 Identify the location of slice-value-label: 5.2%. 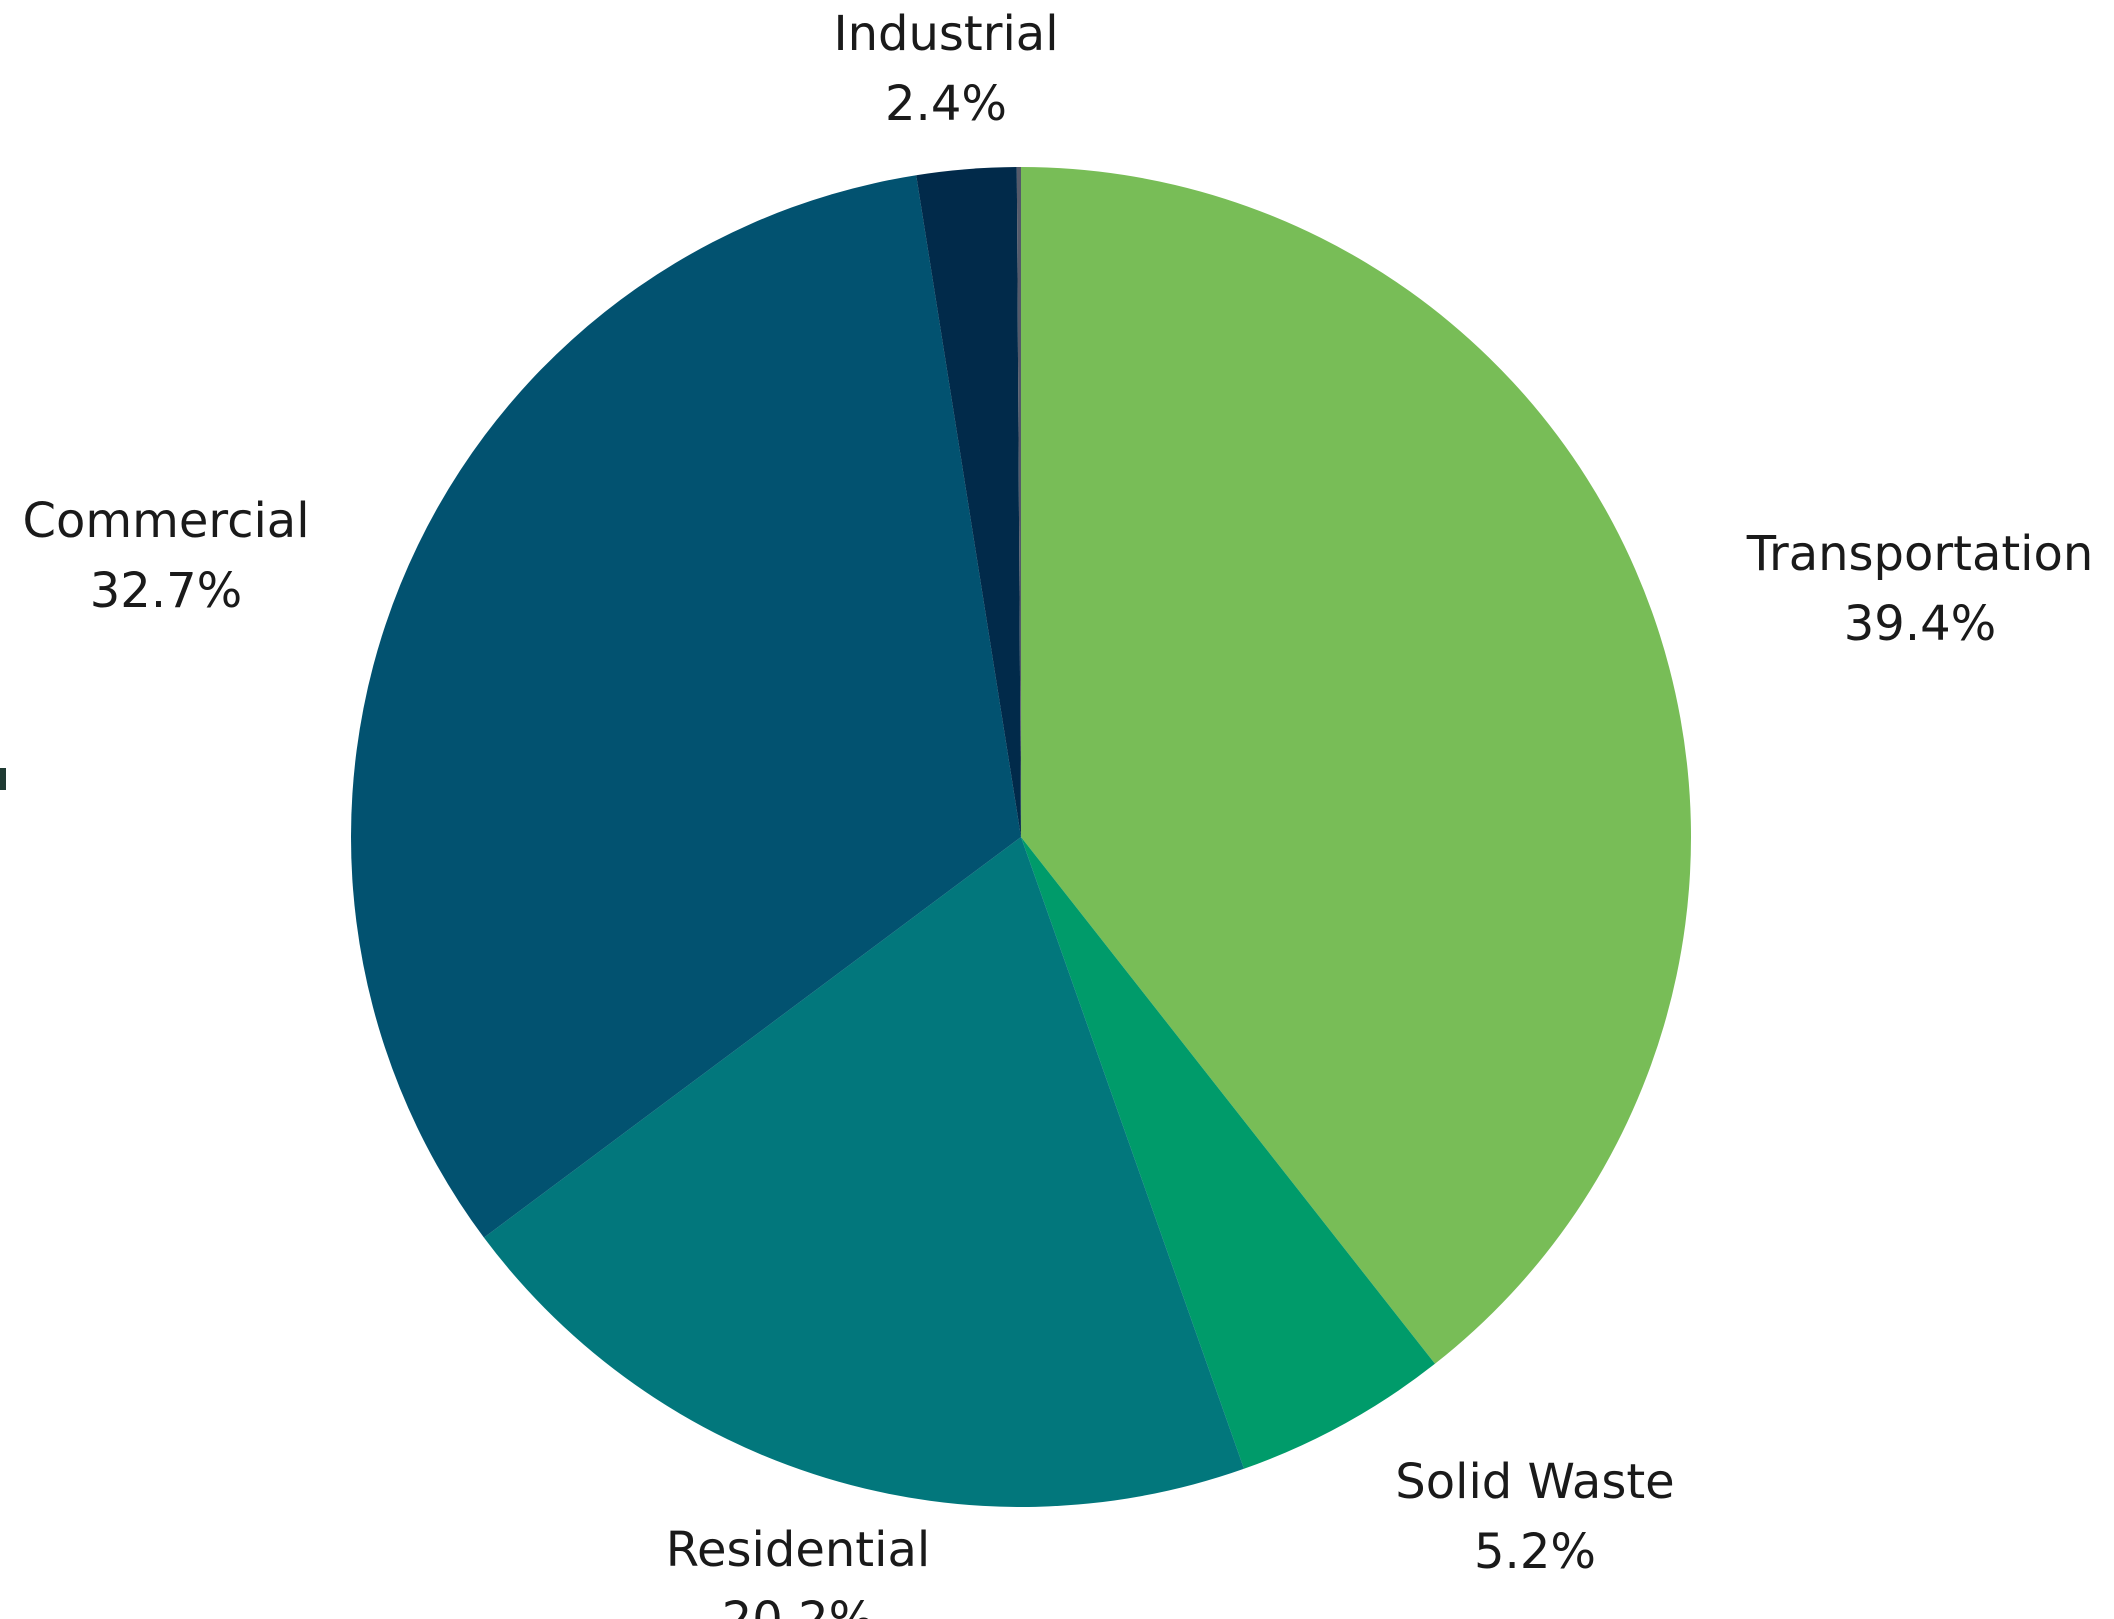
(1535, 1552).